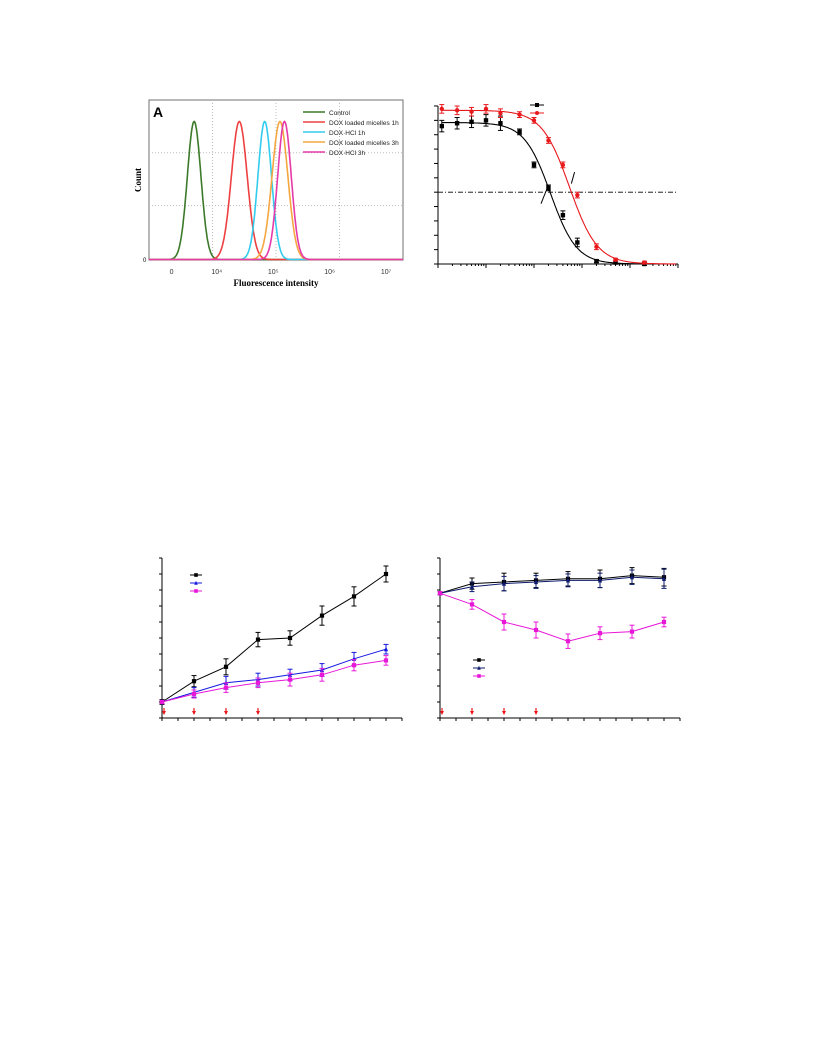  I want to click on panel-c, so click(280, 639).